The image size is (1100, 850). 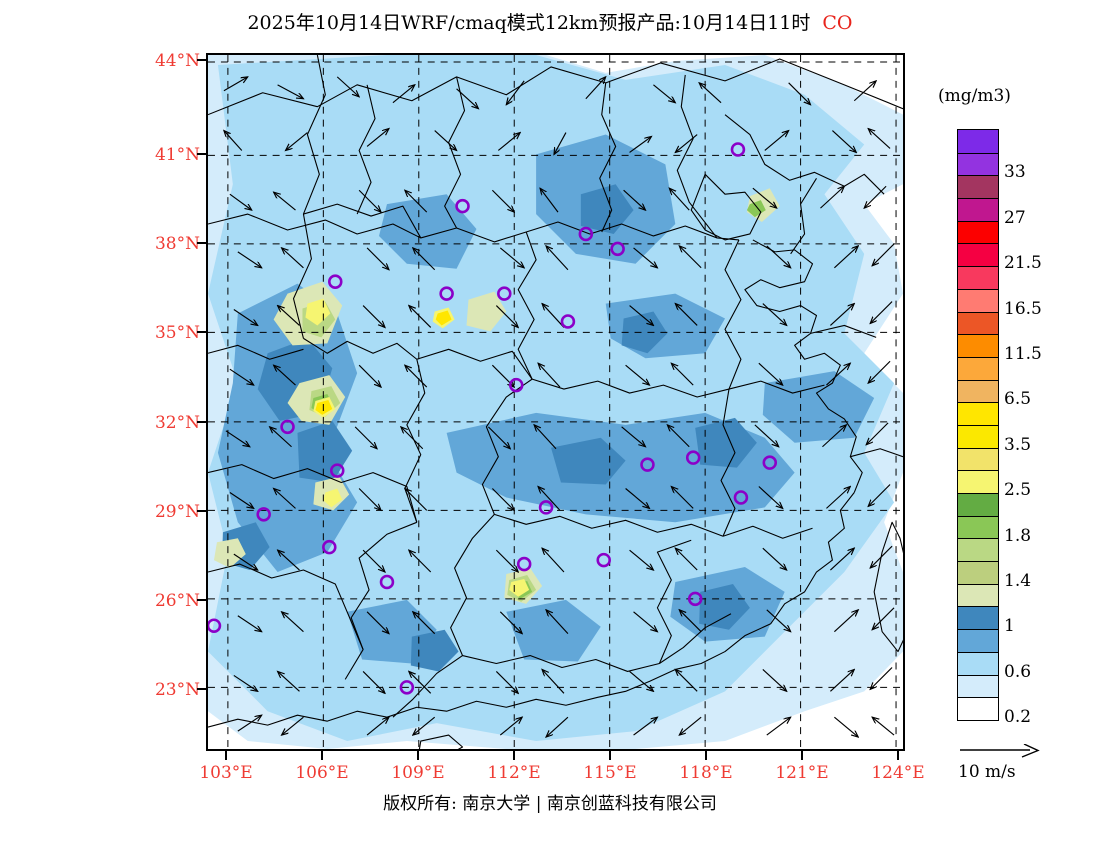 I want to click on colorbar-tick-label: 1, so click(x=1009, y=626).